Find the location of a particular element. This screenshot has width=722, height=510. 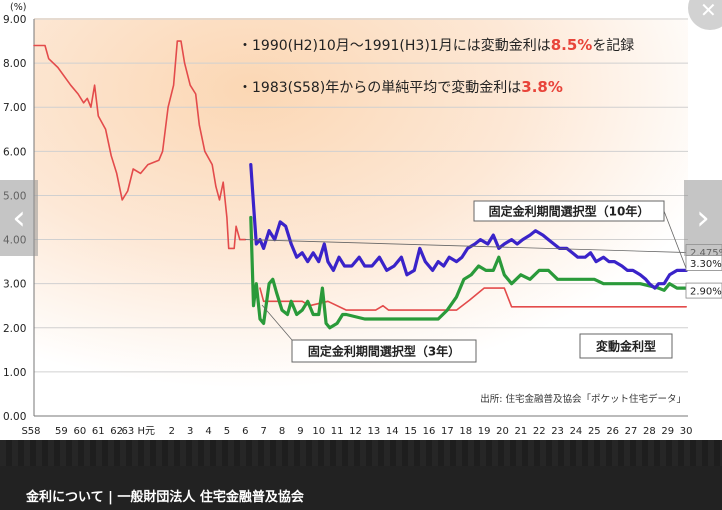

series-end-label: 2.90% is located at coordinates (706, 292).